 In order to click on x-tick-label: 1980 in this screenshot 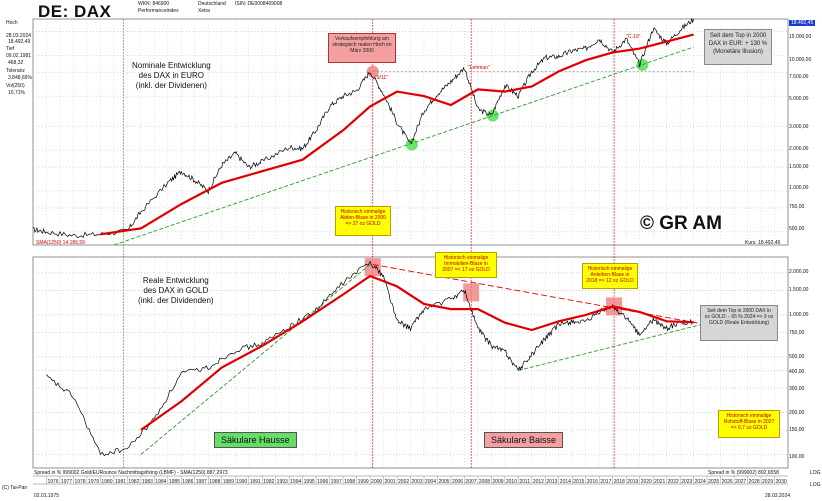, I will do `click(106, 482)`.